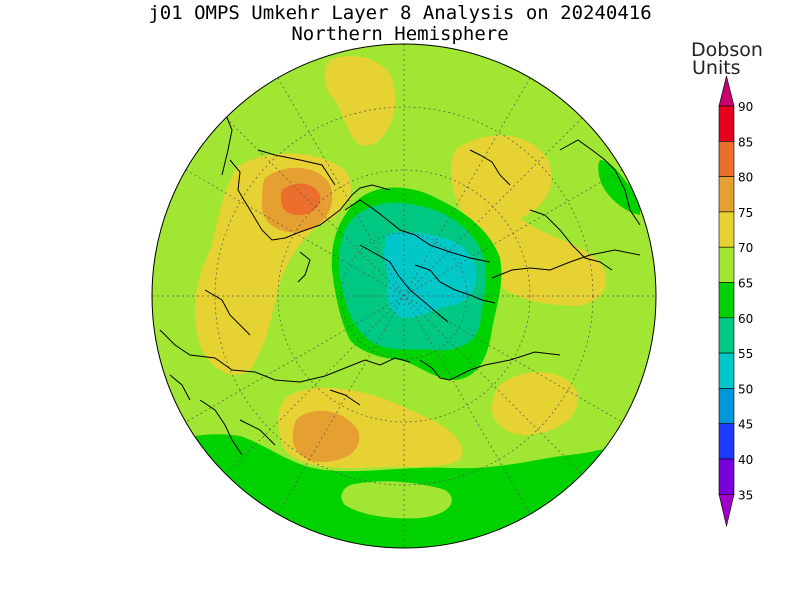 This screenshot has height=600, width=800. I want to click on contour-70-75-southeast, so click(535, 404).